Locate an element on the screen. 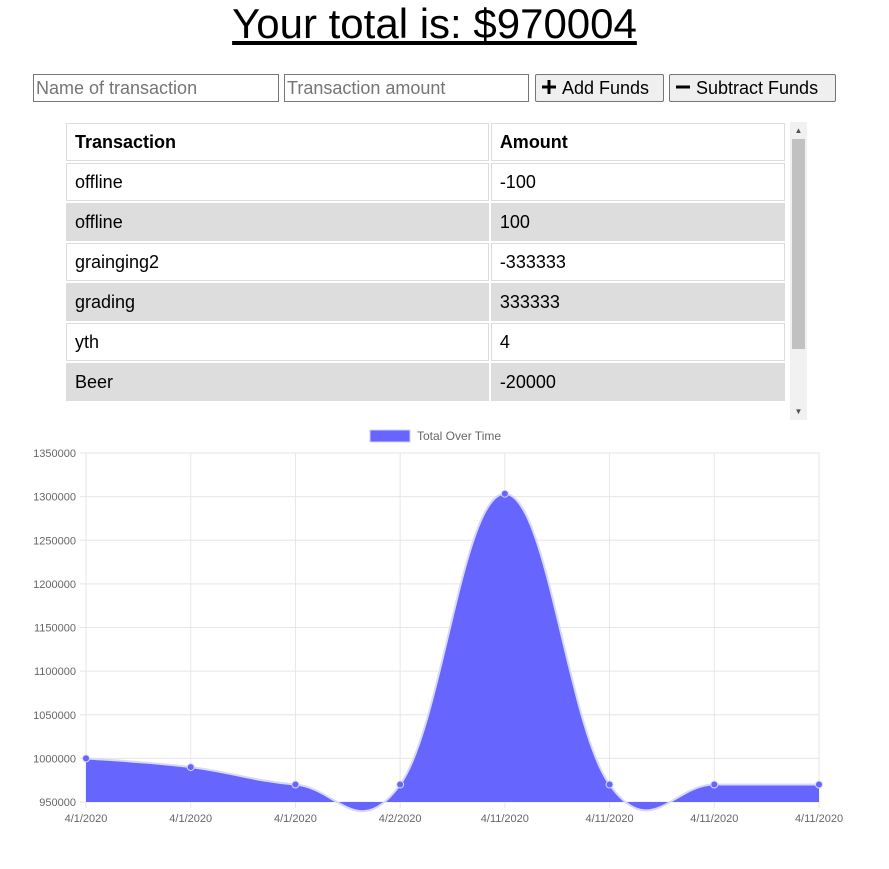  add-funds-button: Add Funds is located at coordinates (599, 88).